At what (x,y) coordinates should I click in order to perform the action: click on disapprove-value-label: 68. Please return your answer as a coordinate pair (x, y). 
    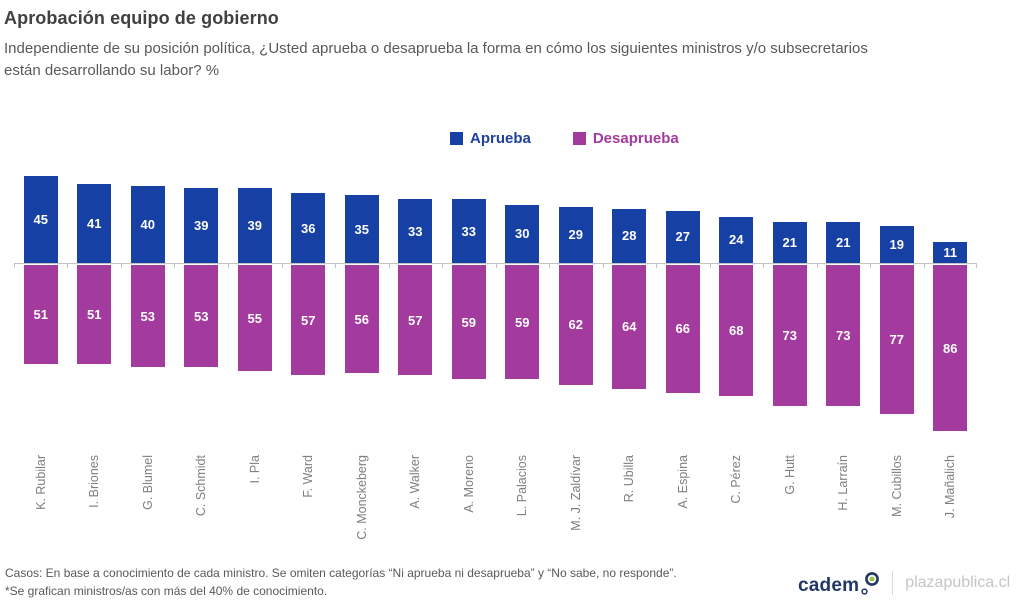
    Looking at the image, I should click on (736, 331).